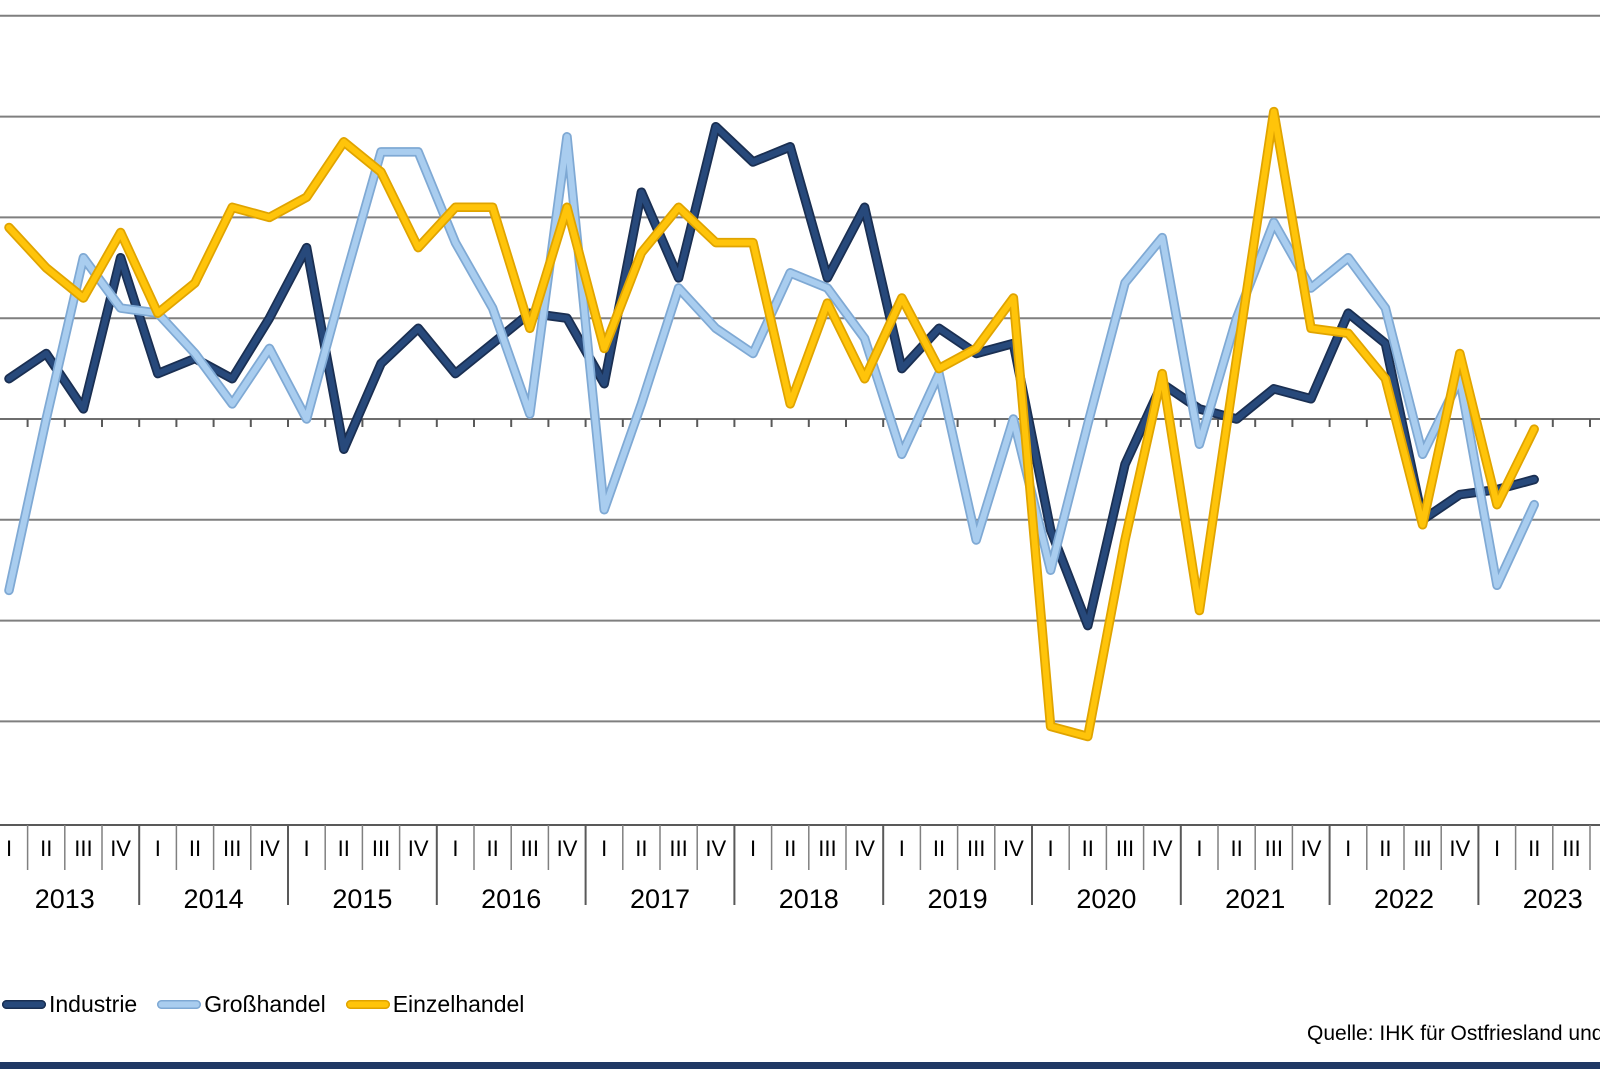 Image resolution: width=1600 pixels, height=1069 pixels. I want to click on chart-legend: Industrie Großhandel Einzelhandel, so click(273, 1004).